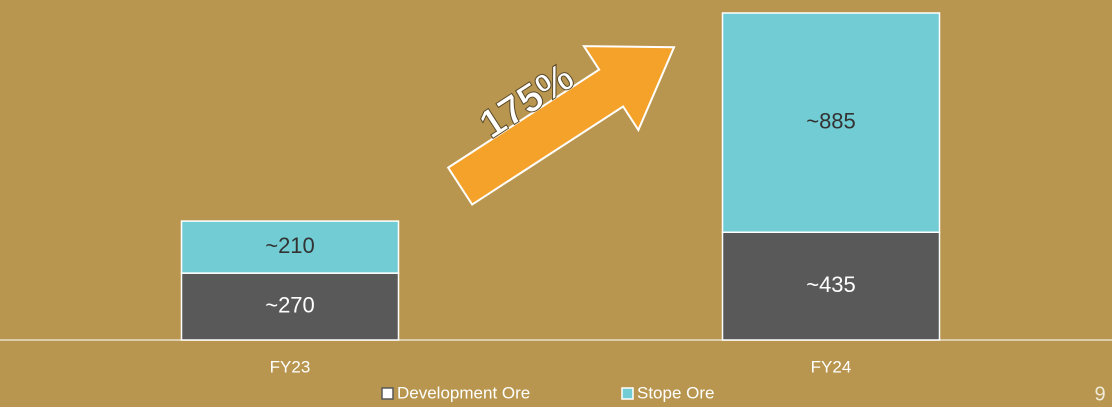  I want to click on data-label: ~270, so click(290, 304).